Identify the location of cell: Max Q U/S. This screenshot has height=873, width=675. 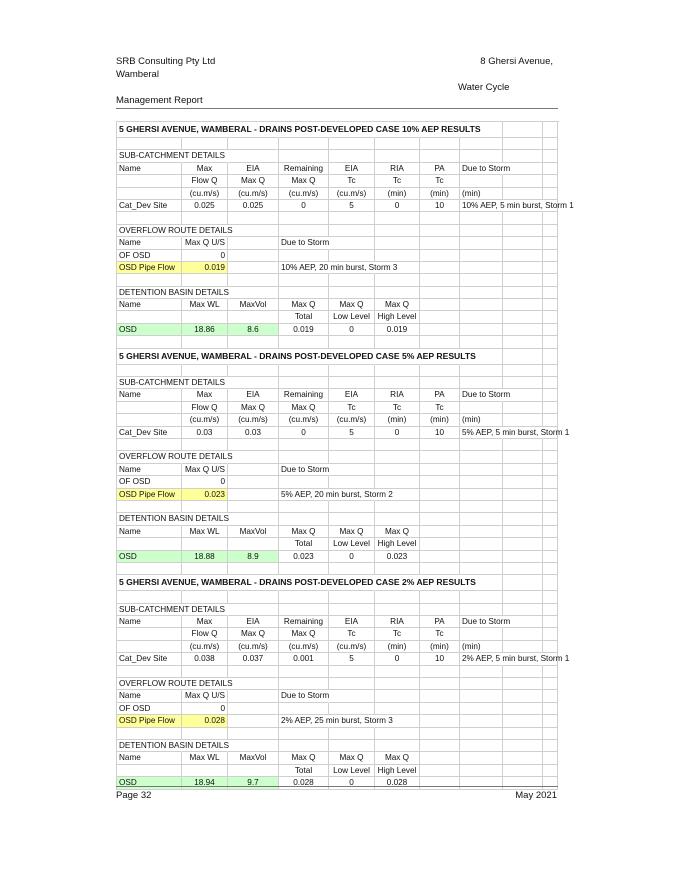
(205, 243).